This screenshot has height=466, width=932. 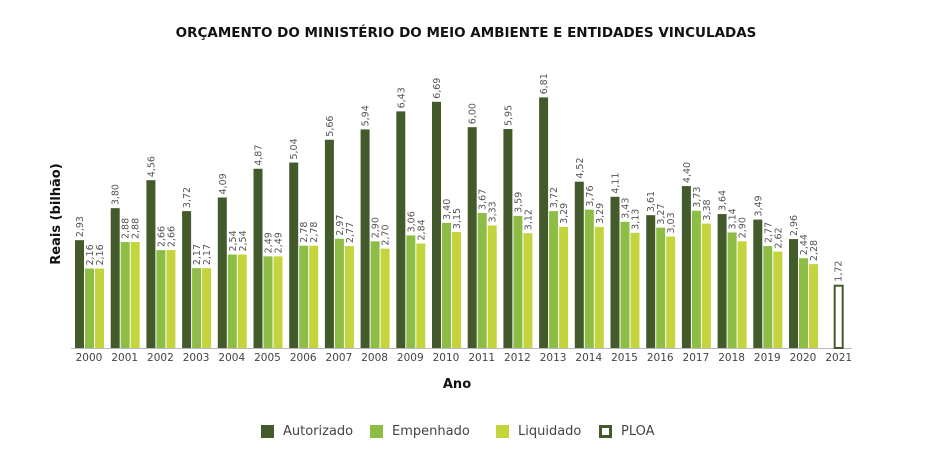 What do you see at coordinates (339, 358) in the screenshot?
I see `x-tick-label: 2007` at bounding box center [339, 358].